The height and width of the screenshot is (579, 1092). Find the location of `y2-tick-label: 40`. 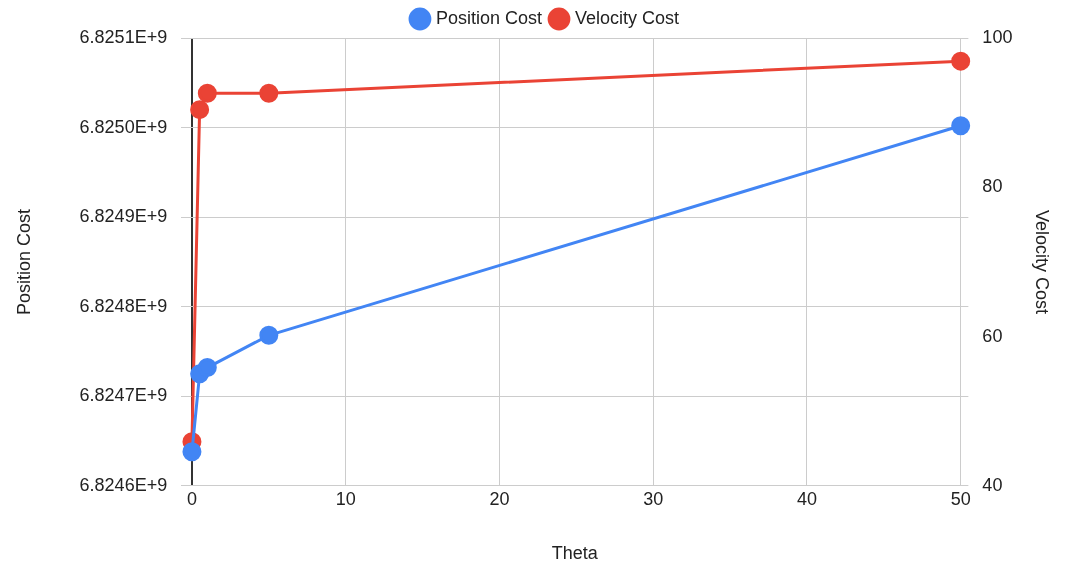

y2-tick-label: 40 is located at coordinates (992, 484).